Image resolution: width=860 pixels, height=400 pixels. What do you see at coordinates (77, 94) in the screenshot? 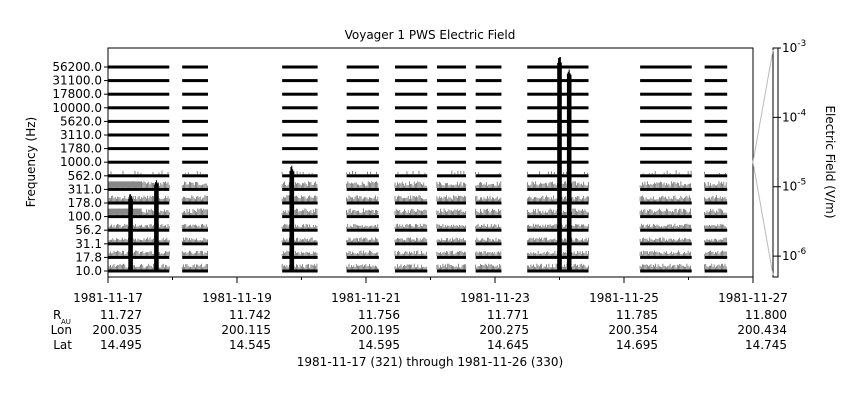
I see `y-tick-label: 17800.0` at bounding box center [77, 94].